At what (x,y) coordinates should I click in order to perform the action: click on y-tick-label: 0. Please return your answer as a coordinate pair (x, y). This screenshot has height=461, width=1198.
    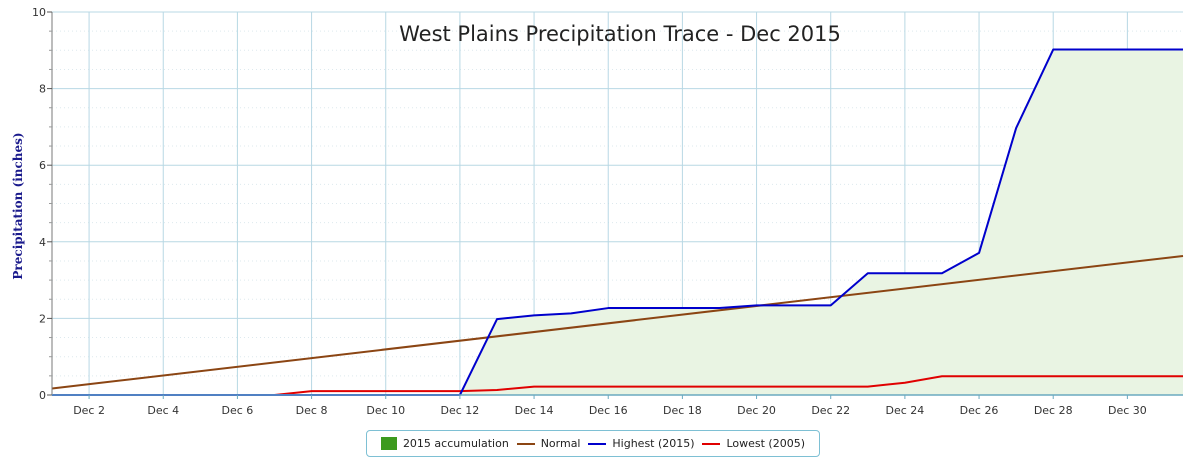
    Looking at the image, I should click on (42, 395).